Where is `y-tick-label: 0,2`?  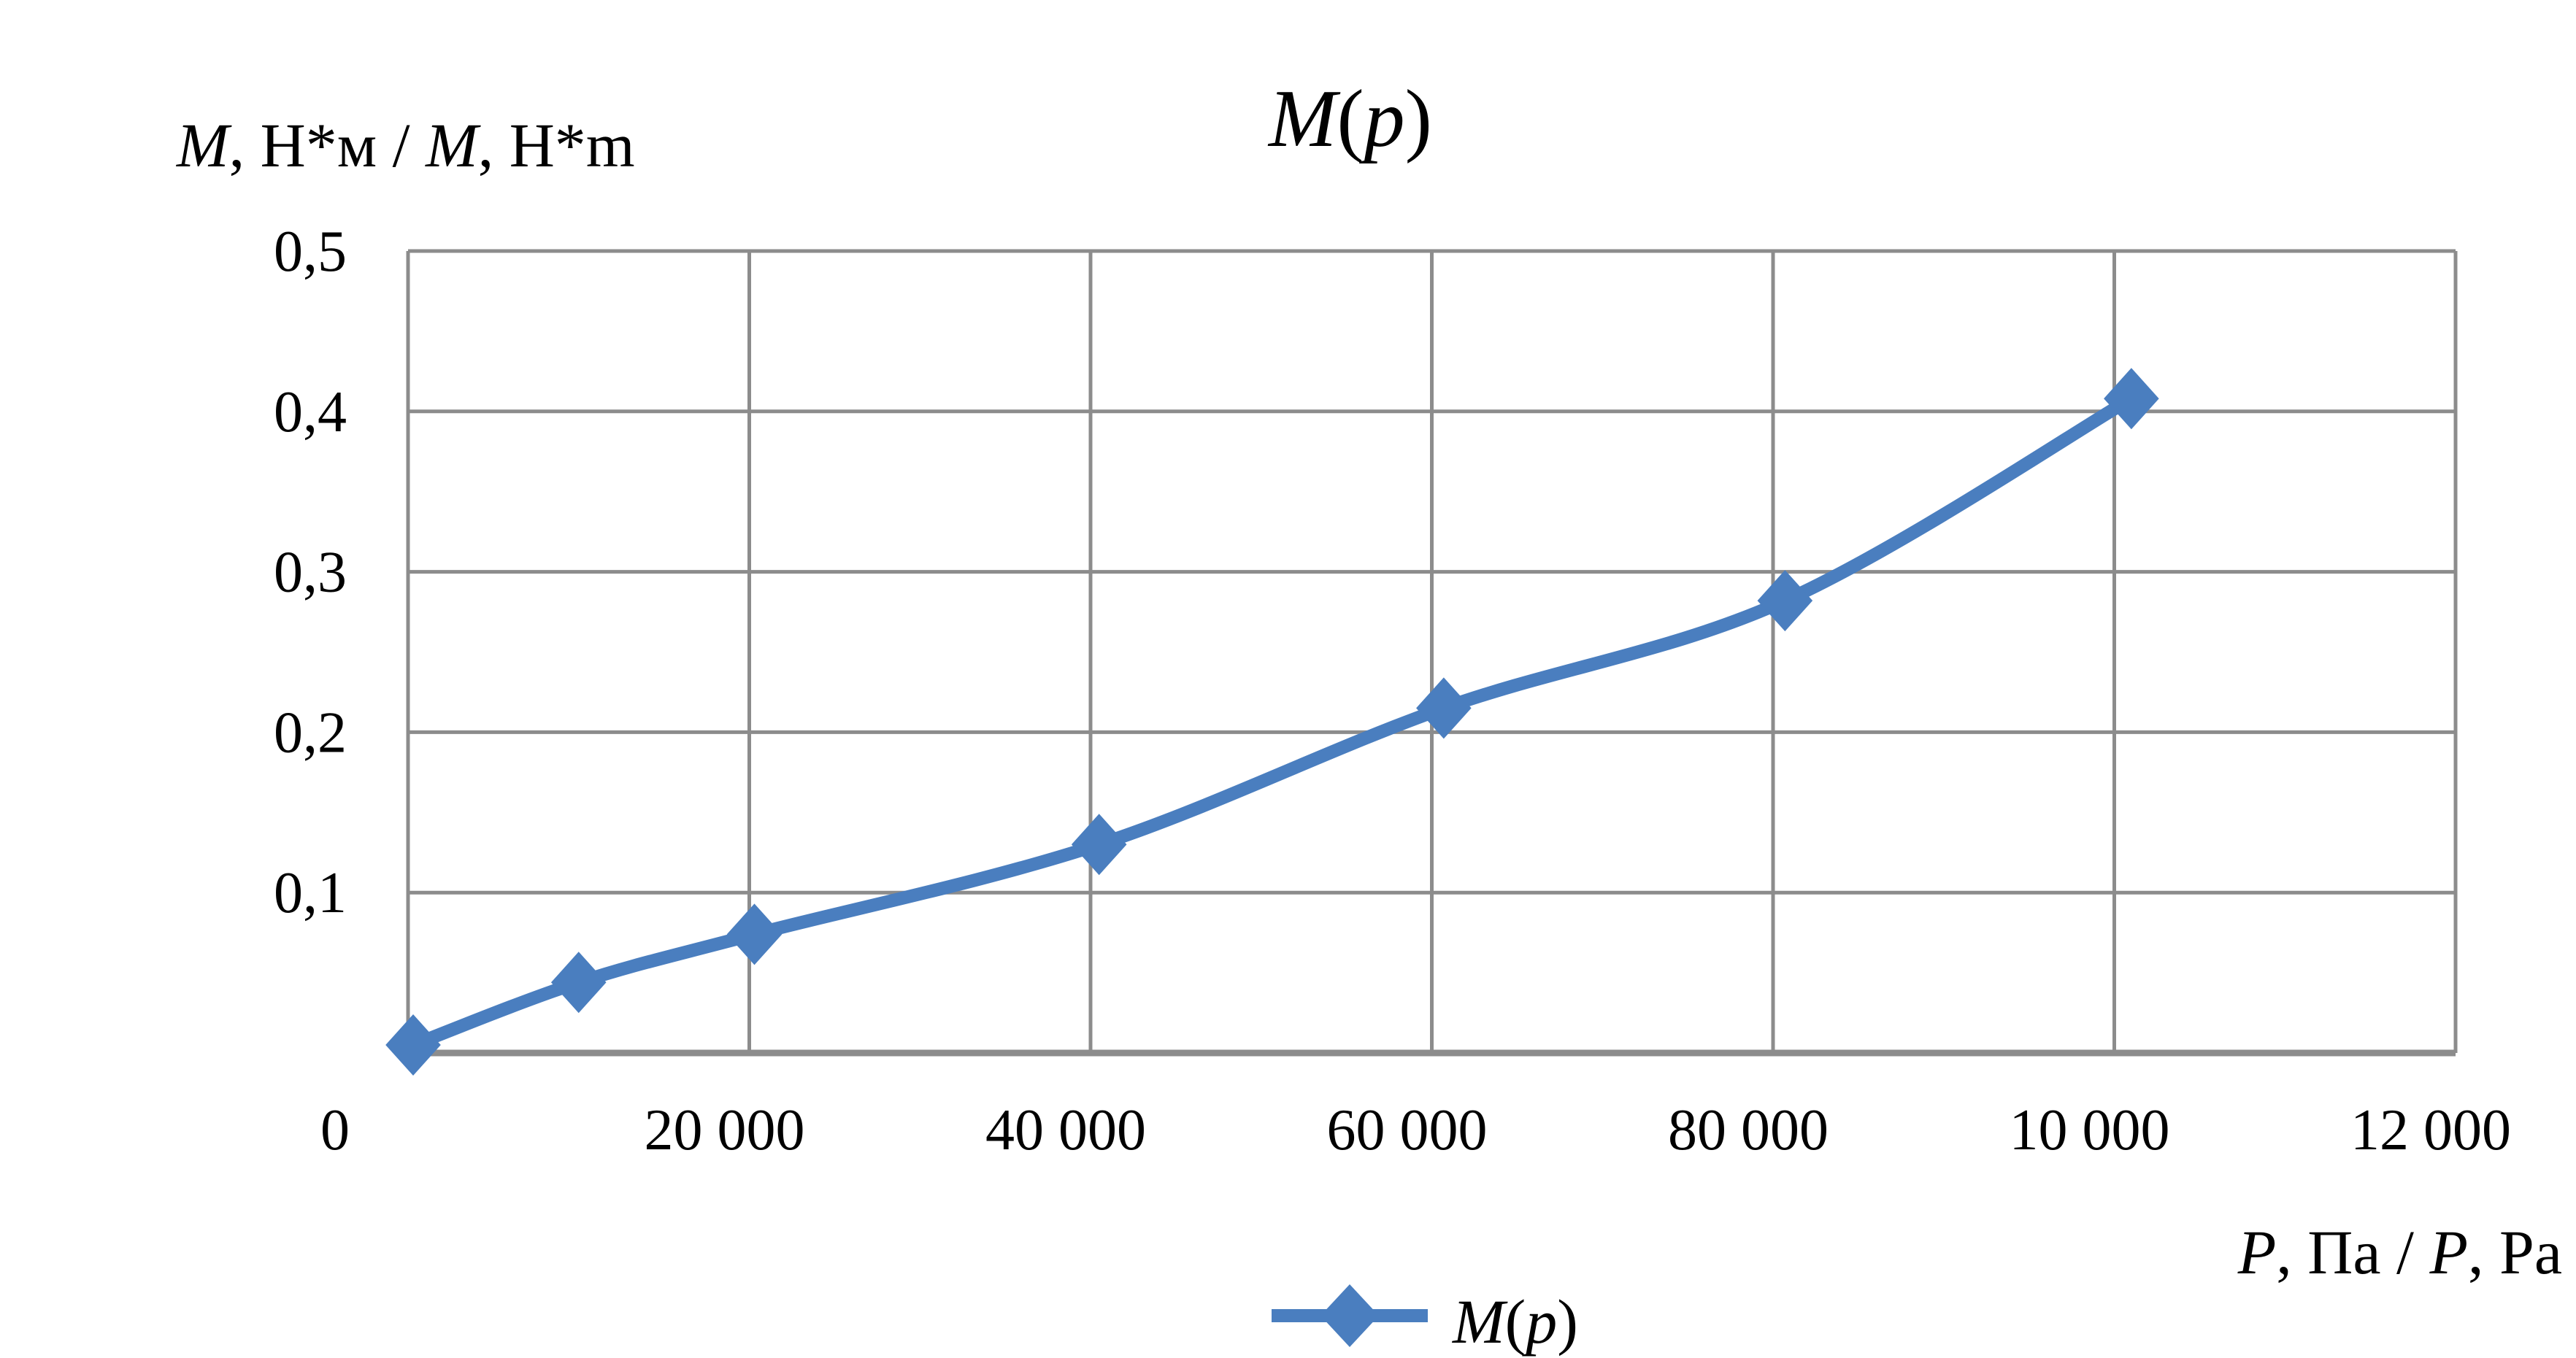 y-tick-label: 0,2 is located at coordinates (310, 733).